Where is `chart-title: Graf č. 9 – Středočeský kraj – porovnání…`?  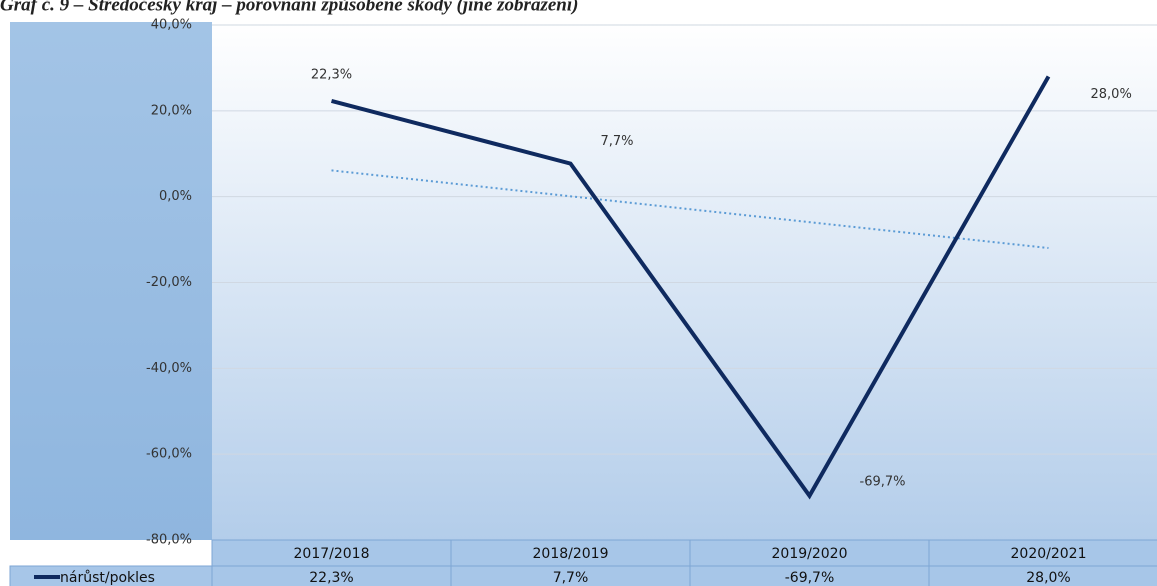 chart-title: Graf č. 9 – Středočeský kraj – porovnání… is located at coordinates (289, 7).